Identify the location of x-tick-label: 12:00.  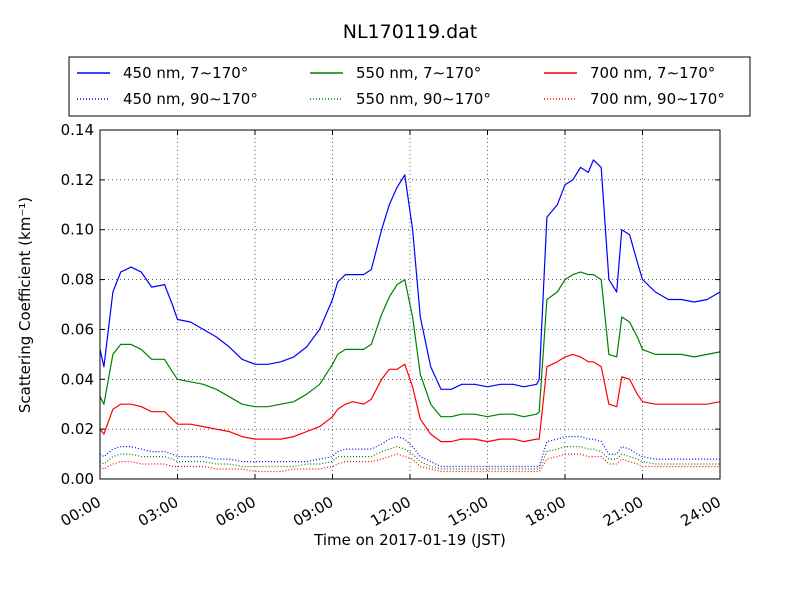
(391, 511).